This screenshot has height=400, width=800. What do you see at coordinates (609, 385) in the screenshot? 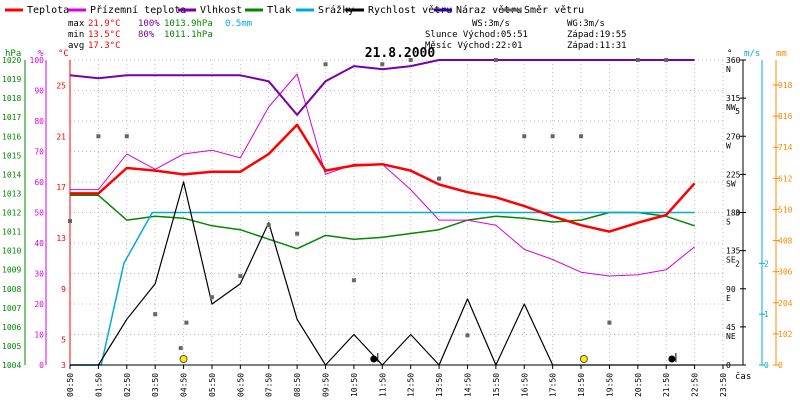
I see `x-tick-label: 19:50` at bounding box center [609, 385].